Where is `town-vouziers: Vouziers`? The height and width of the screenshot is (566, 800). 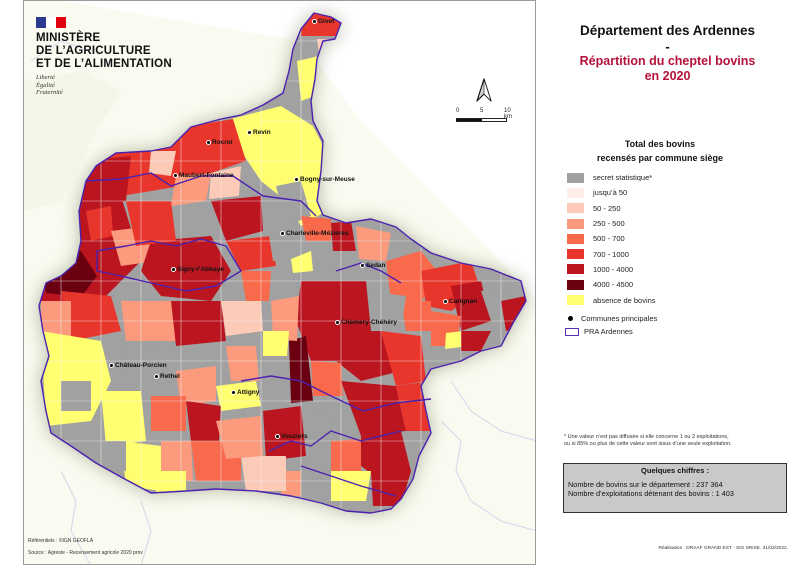
town-vouziers: Vouziers is located at coordinates (291, 436).